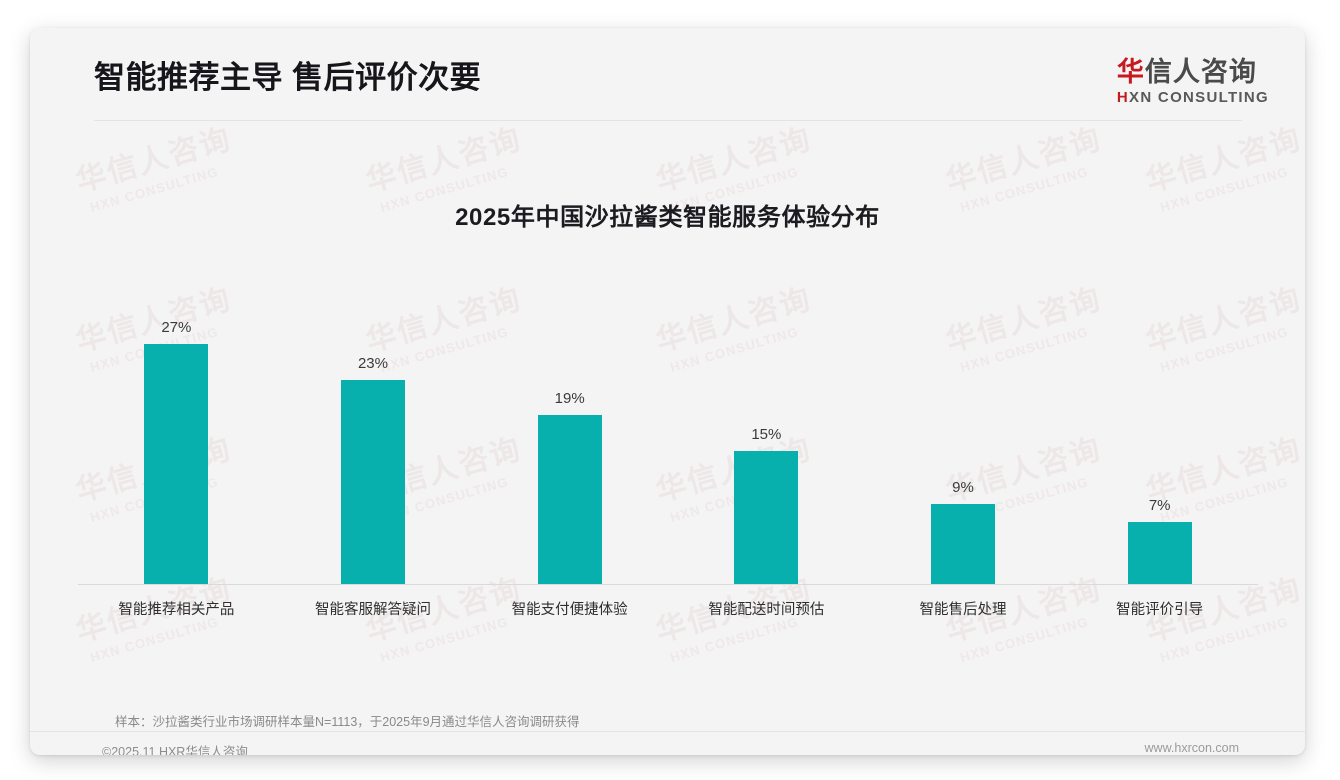 This screenshot has height=780, width=1340. What do you see at coordinates (1159, 505) in the screenshot?
I see `bar-value-label: 7%` at bounding box center [1159, 505].